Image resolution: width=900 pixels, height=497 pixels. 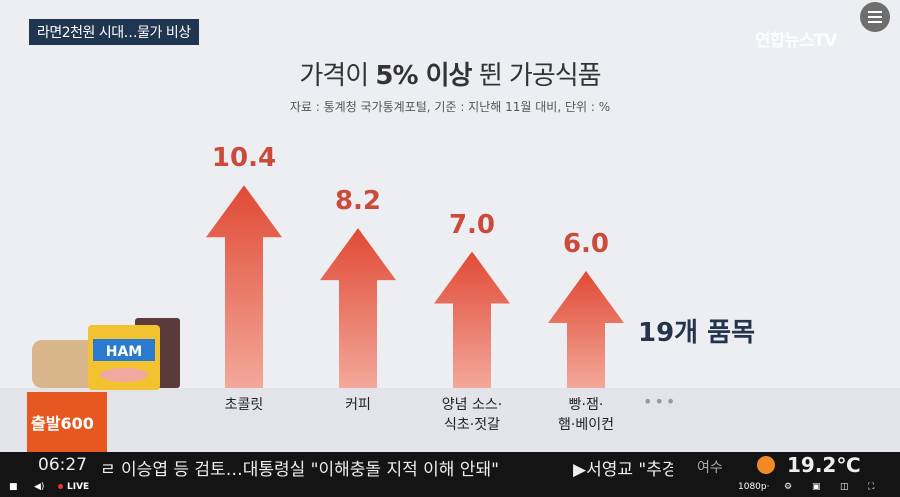 What do you see at coordinates (754, 487) in the screenshot?
I see `quality-button: 1080p·` at bounding box center [754, 487].